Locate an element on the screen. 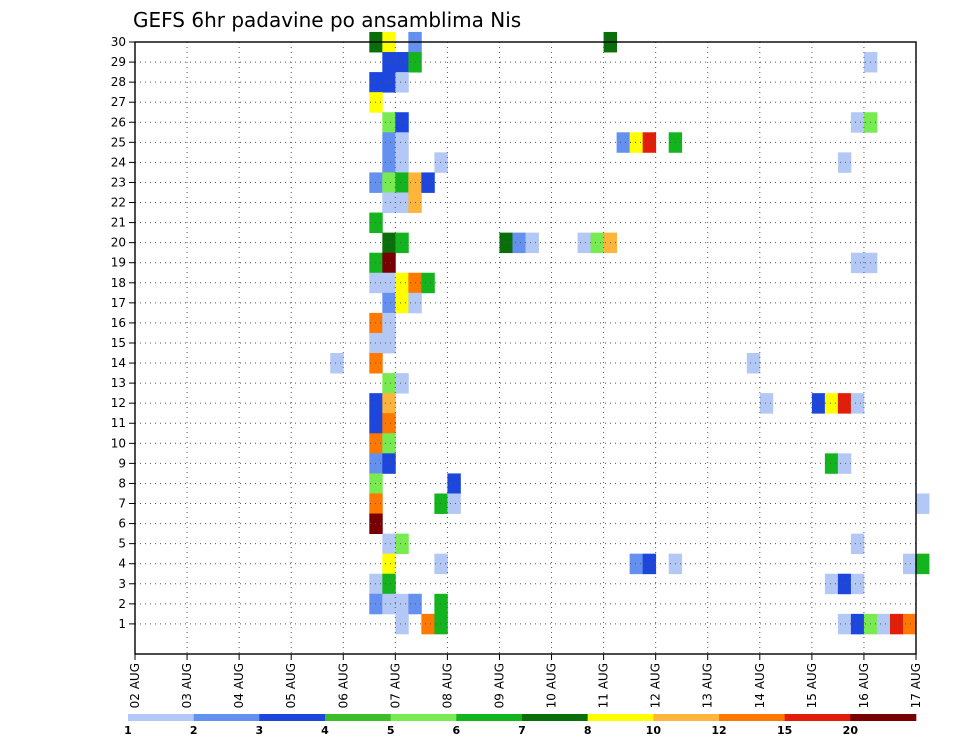 This screenshot has height=742, width=960. y-tick-label: 13 is located at coordinates (118, 383).